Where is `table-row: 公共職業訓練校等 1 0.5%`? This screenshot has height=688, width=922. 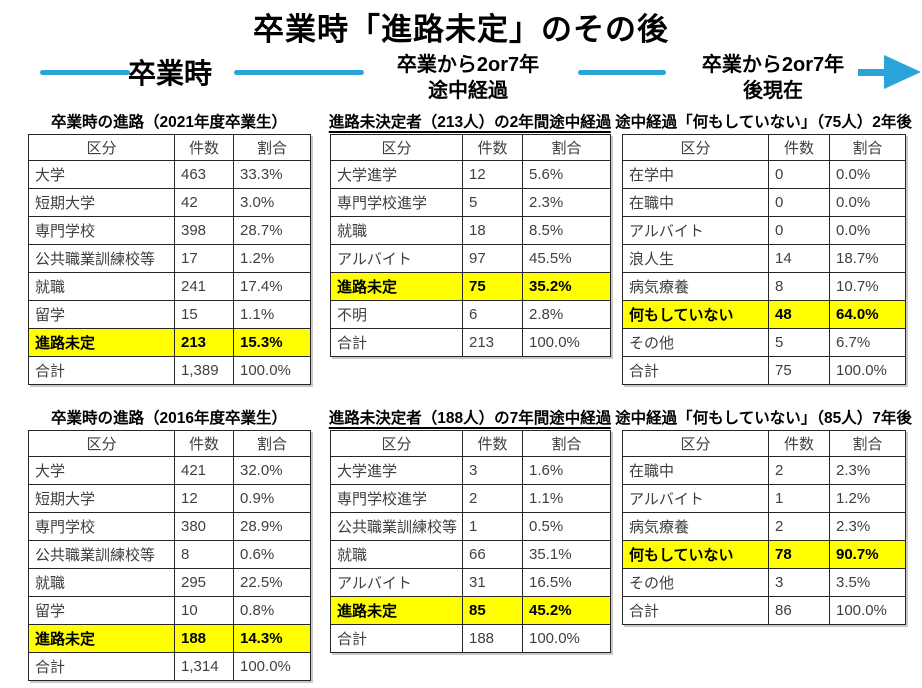
table-row: 公共職業訓練校等 1 0.5% is located at coordinates (470, 526).